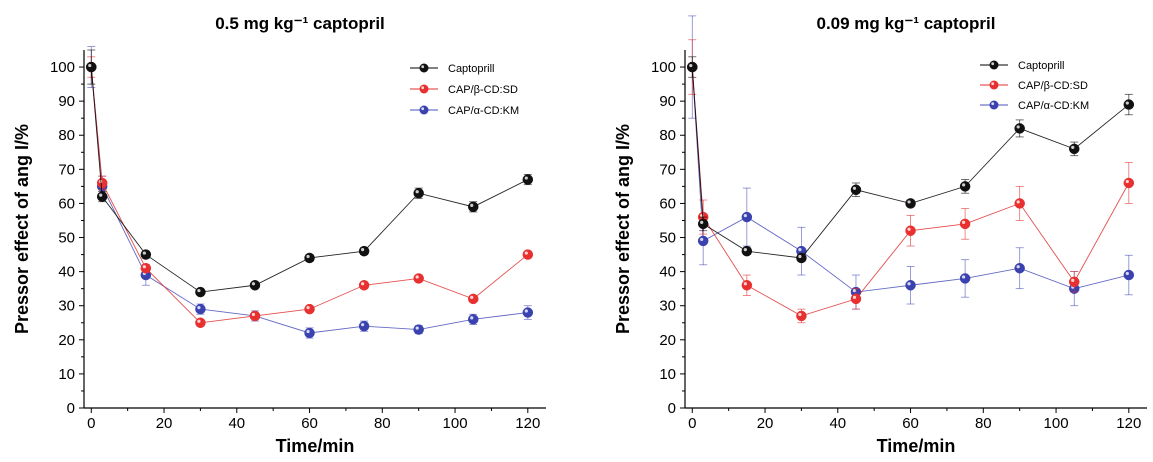 The image size is (1153, 462). I want to click on y-tick-label: 90, so click(66, 101).